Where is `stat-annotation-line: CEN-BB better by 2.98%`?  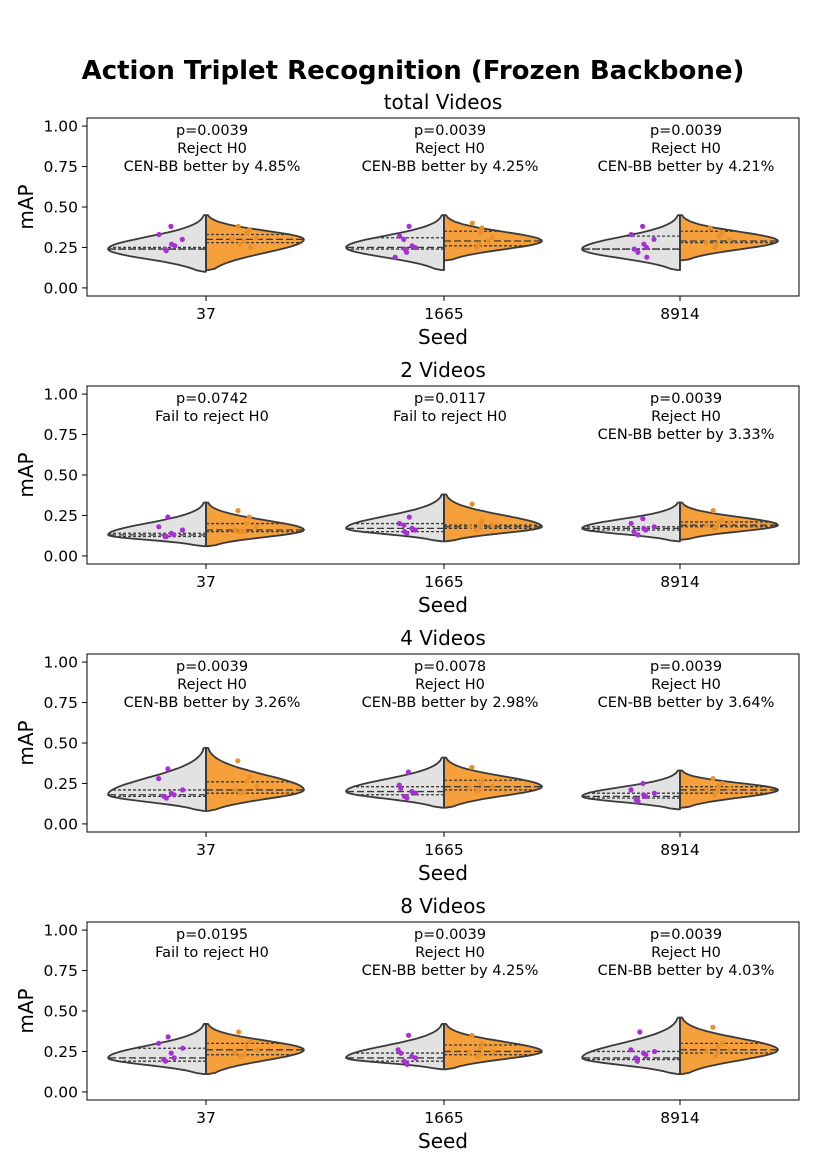 stat-annotation-line: CEN-BB better by 2.98% is located at coordinates (450, 703).